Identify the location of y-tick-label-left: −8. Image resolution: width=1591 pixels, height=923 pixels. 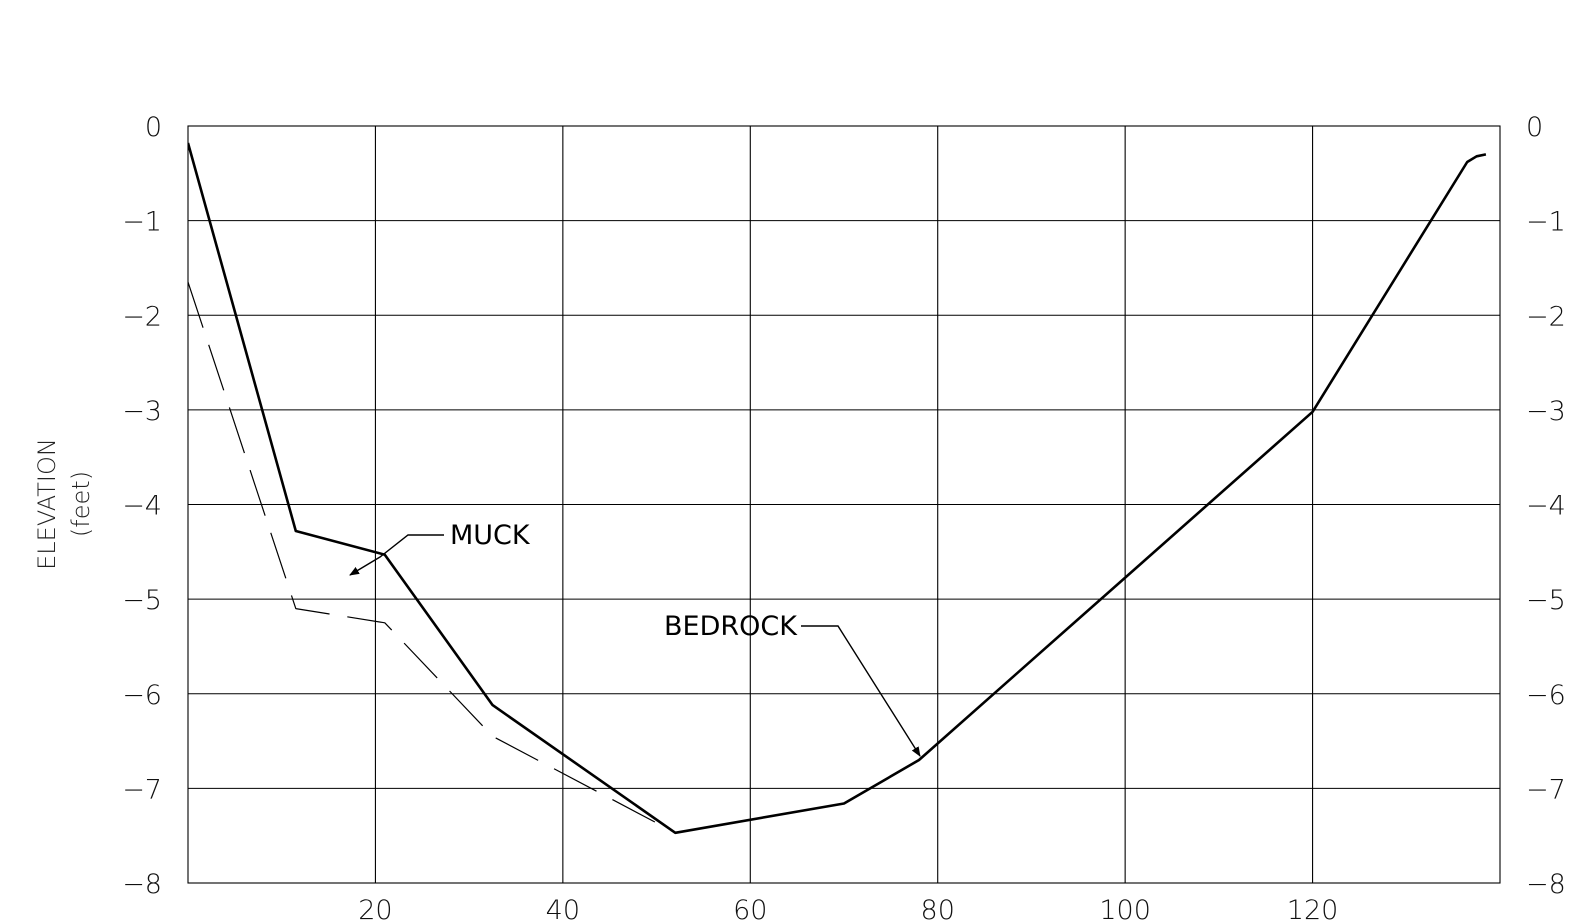
(142, 884).